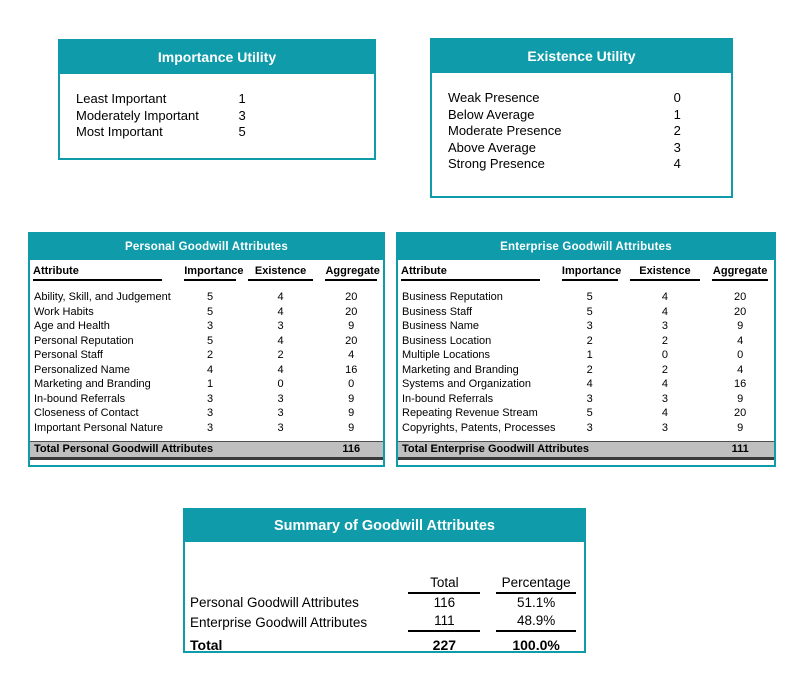 This screenshot has width=800, height=679. Describe the element at coordinates (479, 427) in the screenshot. I see `attribute-cell: Copyrights, Patents, Processes, Etc.` at that location.